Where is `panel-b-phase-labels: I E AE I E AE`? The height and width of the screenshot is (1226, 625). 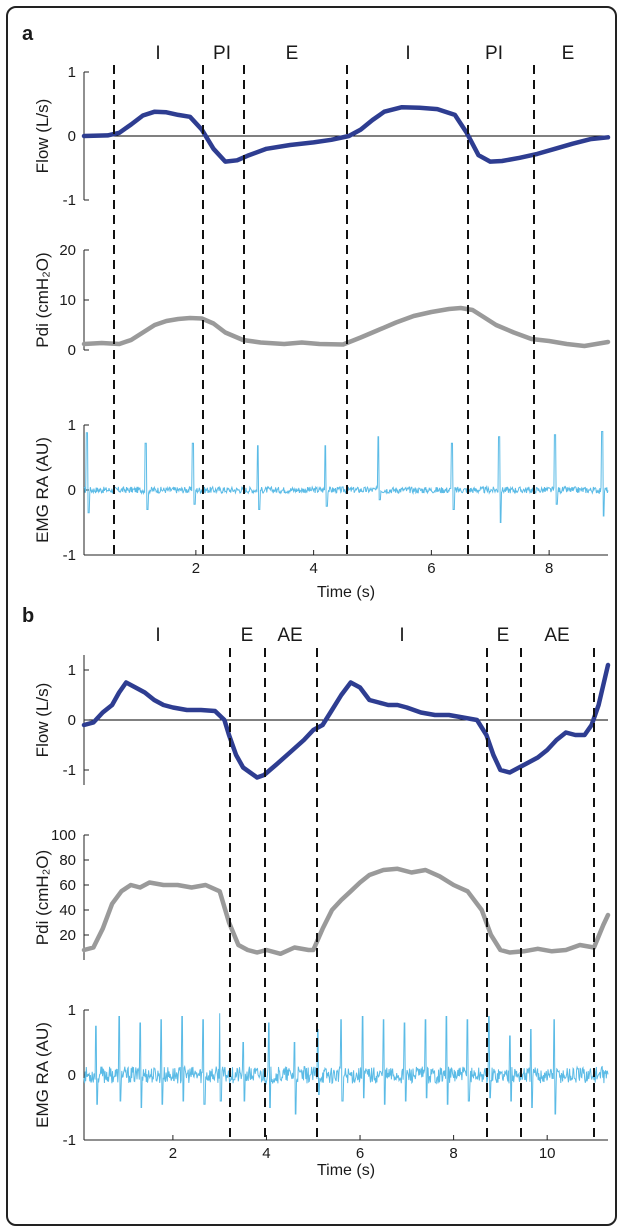
panel-b-phase-labels: I E AE I E AE is located at coordinates (362, 635).